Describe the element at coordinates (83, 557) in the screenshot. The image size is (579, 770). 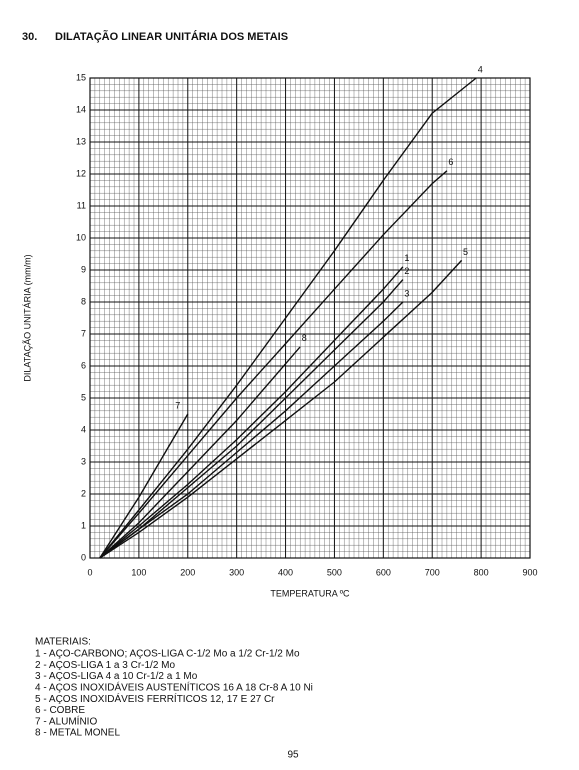
I see `y-tick-label: 0` at that location.